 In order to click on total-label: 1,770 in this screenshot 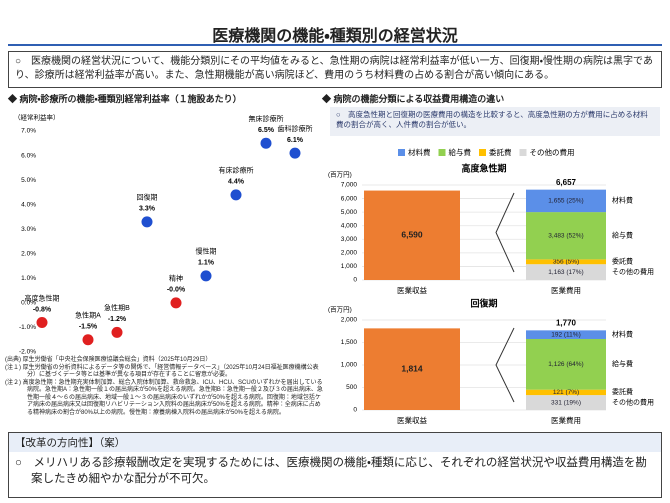, I will do `click(566, 322)`.